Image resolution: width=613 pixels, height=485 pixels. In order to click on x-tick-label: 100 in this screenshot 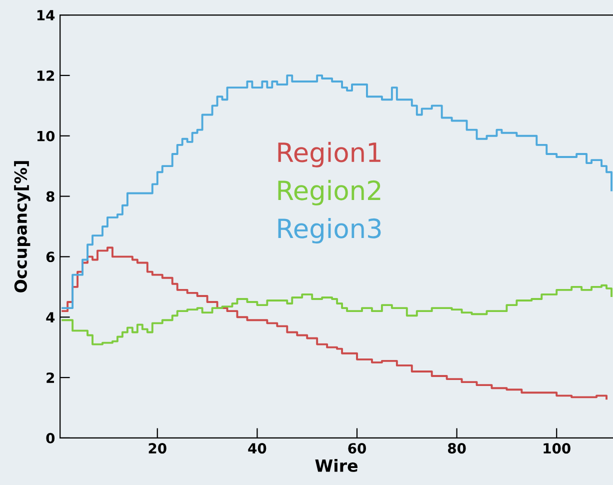, I will do `click(557, 448)`.